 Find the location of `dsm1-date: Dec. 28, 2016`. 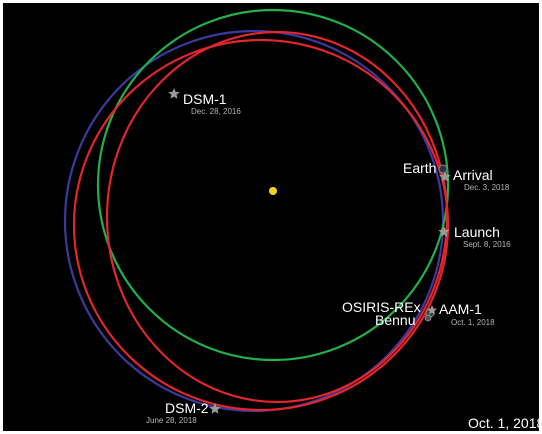

dsm1-date: Dec. 28, 2016 is located at coordinates (216, 111).